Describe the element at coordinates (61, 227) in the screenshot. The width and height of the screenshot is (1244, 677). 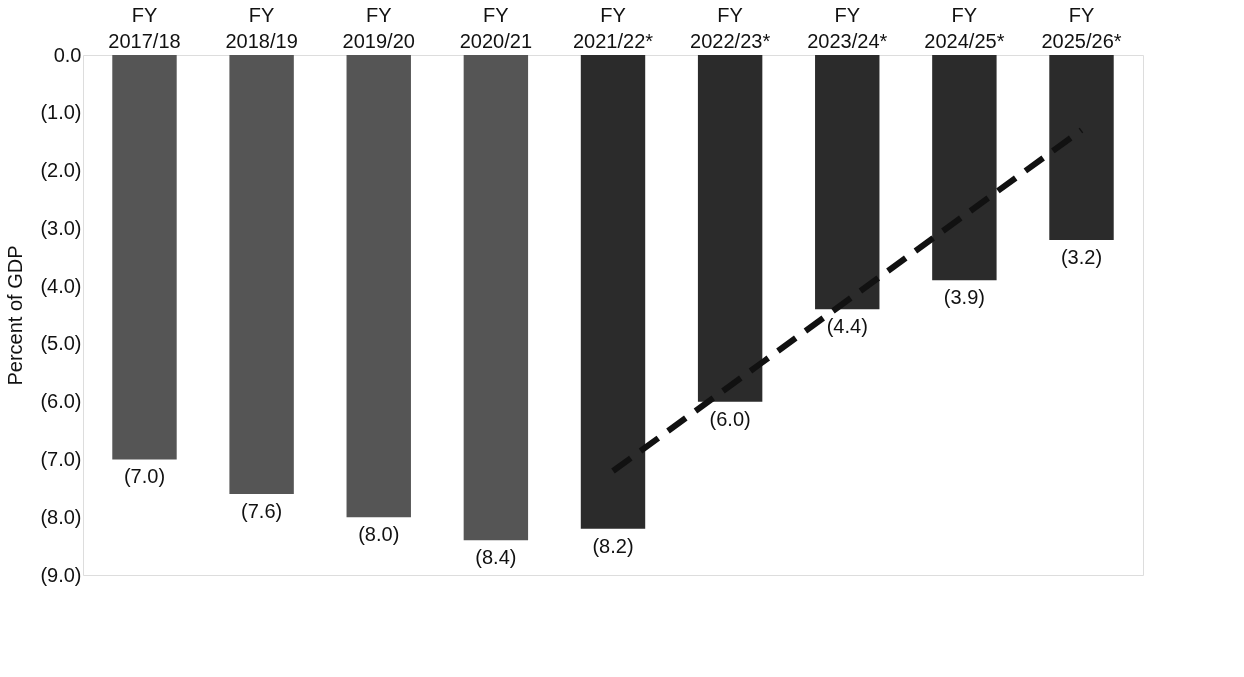
I see `y-tick-label: (3.0)` at that location.